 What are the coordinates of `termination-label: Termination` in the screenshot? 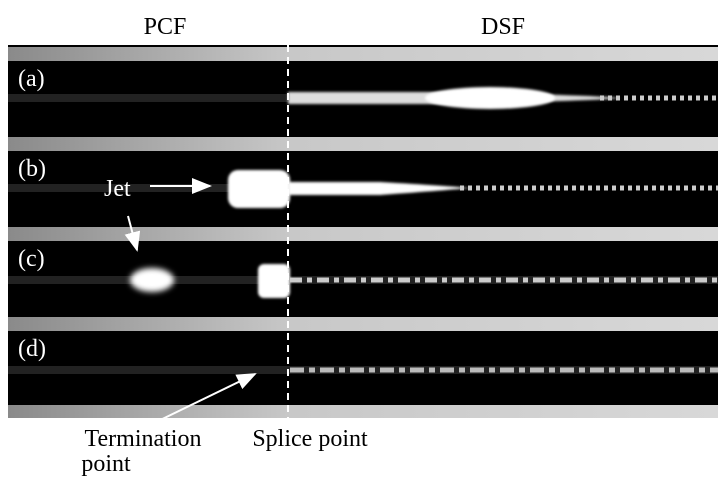 It's located at (143, 439).